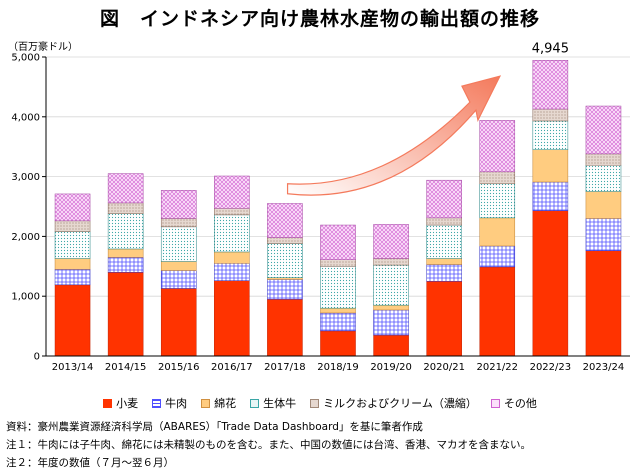  I want to click on legend-swatch-beef, so click(157, 403).